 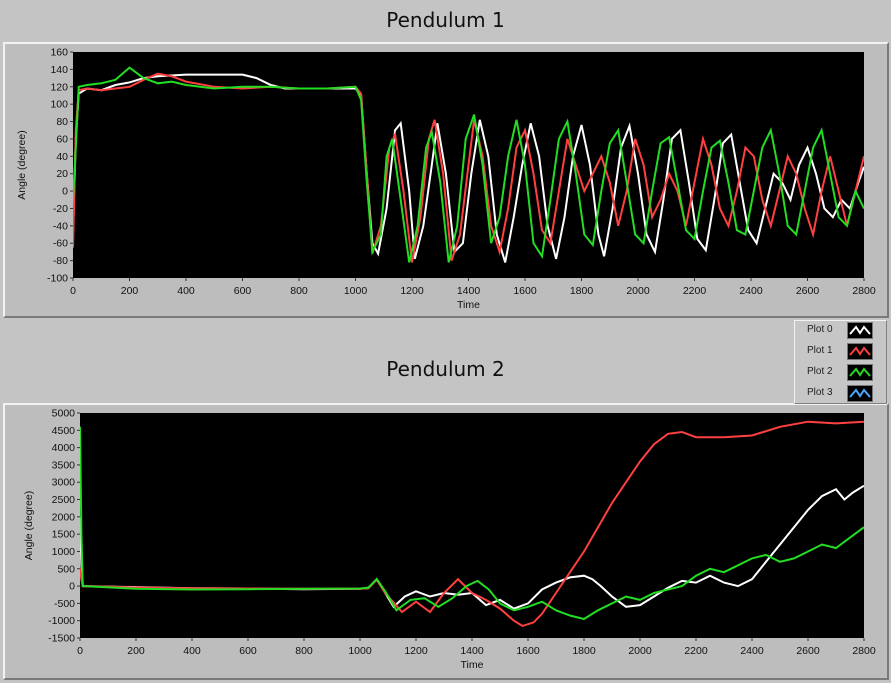 I want to click on plot-legend: Plot 0 Plot 1 Plot 2 Plot 3, so click(x=840, y=362).